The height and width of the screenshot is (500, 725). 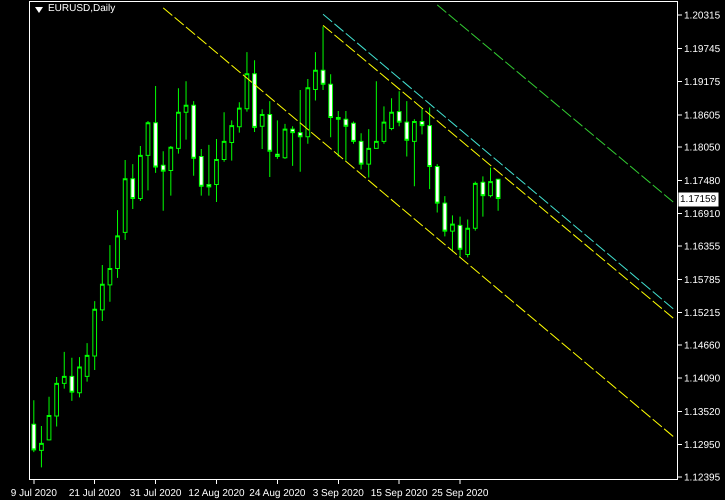 What do you see at coordinates (156, 493) in the screenshot?
I see `x-tick-label: 31 Jul 2020` at bounding box center [156, 493].